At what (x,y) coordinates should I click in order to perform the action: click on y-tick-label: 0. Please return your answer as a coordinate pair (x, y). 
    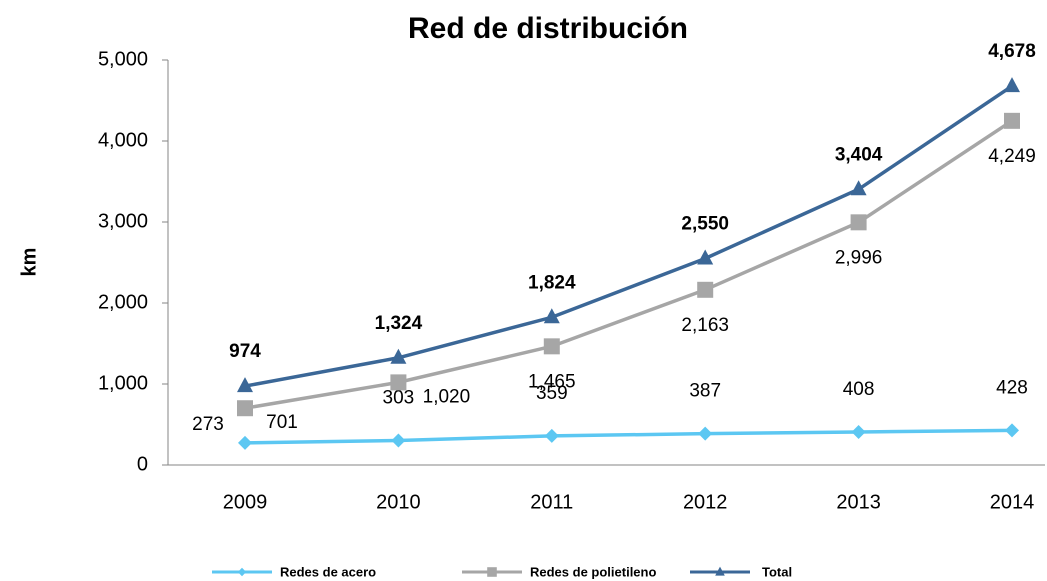
    Looking at the image, I should click on (142, 464).